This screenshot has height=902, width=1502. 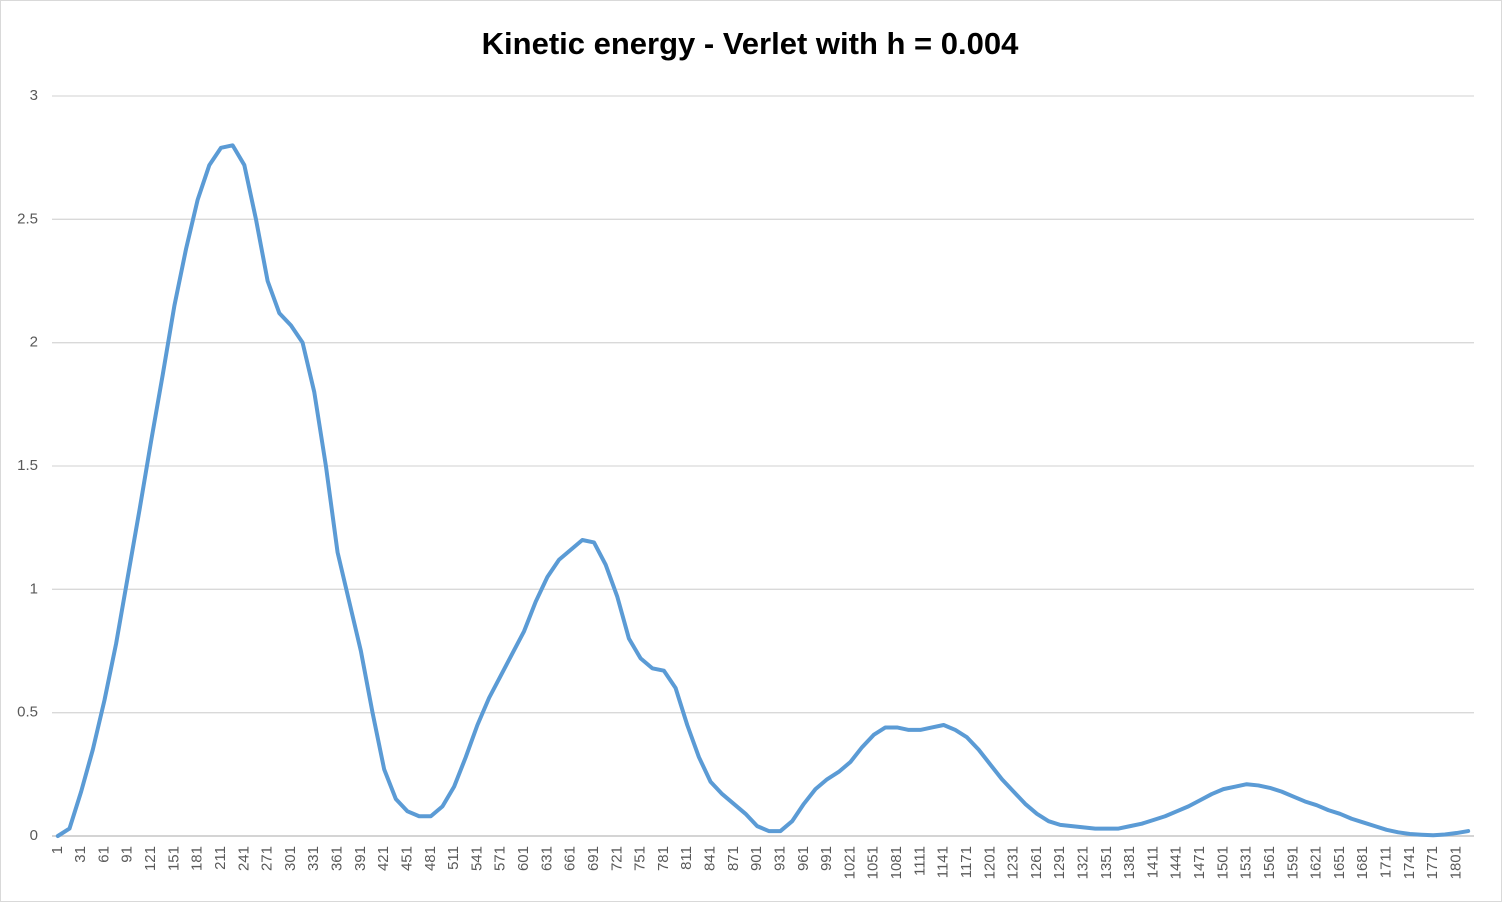 What do you see at coordinates (756, 858) in the screenshot?
I see `x-tick-label: 901` at bounding box center [756, 858].